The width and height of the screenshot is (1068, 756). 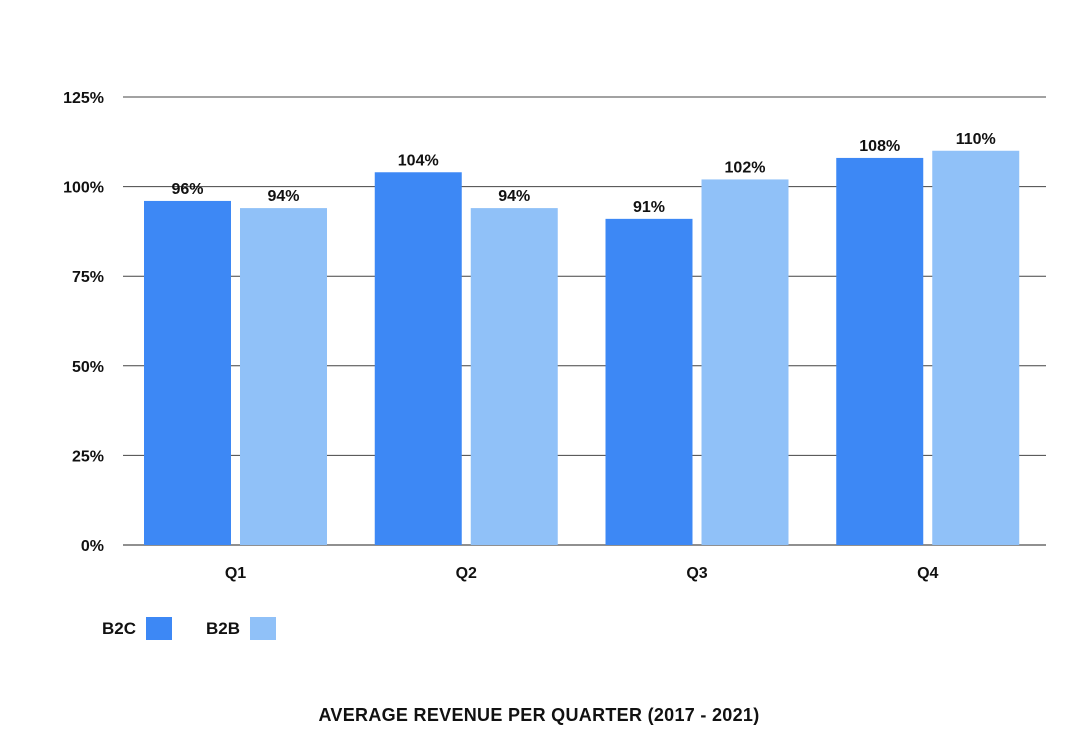 I want to click on bar-b2c-q3, so click(x=649, y=381).